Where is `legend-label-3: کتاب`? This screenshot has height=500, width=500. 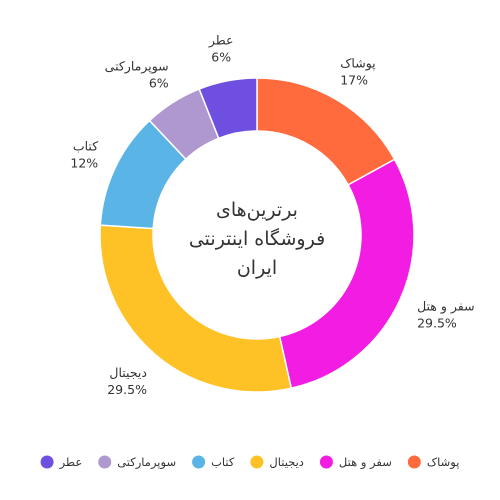
legend-label-3: کتاب is located at coordinates (223, 462).